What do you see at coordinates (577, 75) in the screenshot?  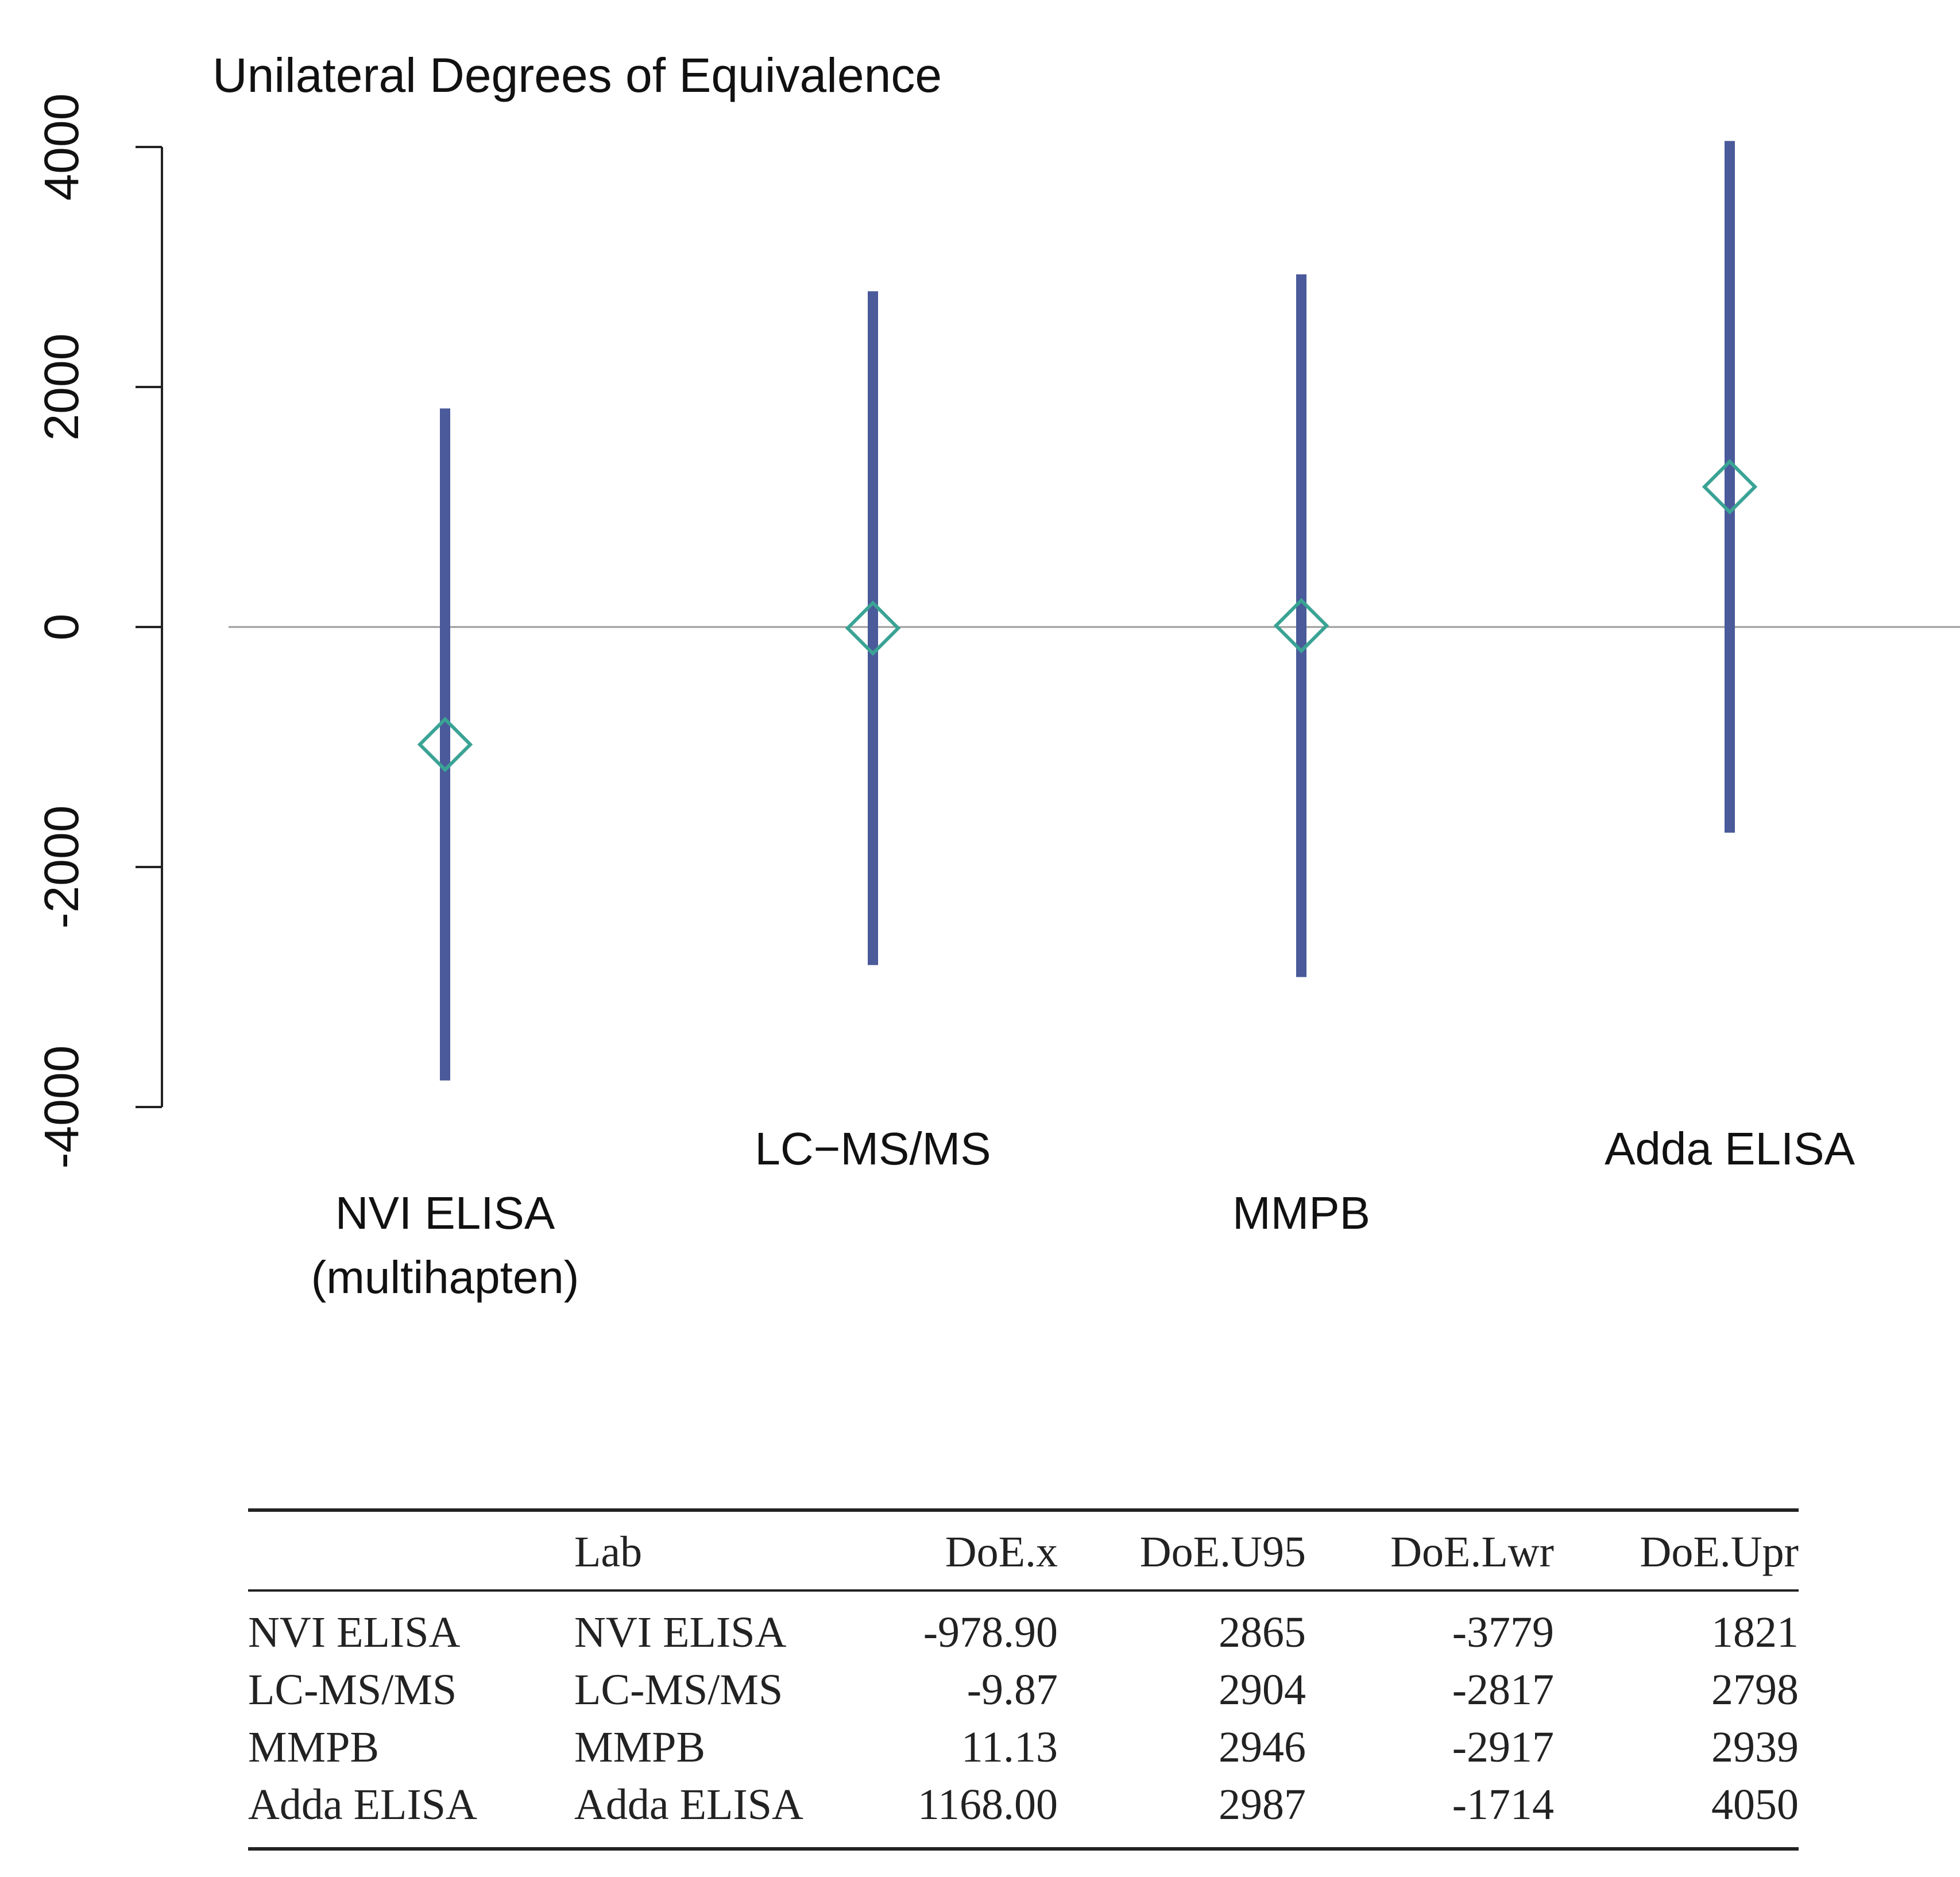 I see `chart-title: Unilateral Degrees of Equivalence` at bounding box center [577, 75].